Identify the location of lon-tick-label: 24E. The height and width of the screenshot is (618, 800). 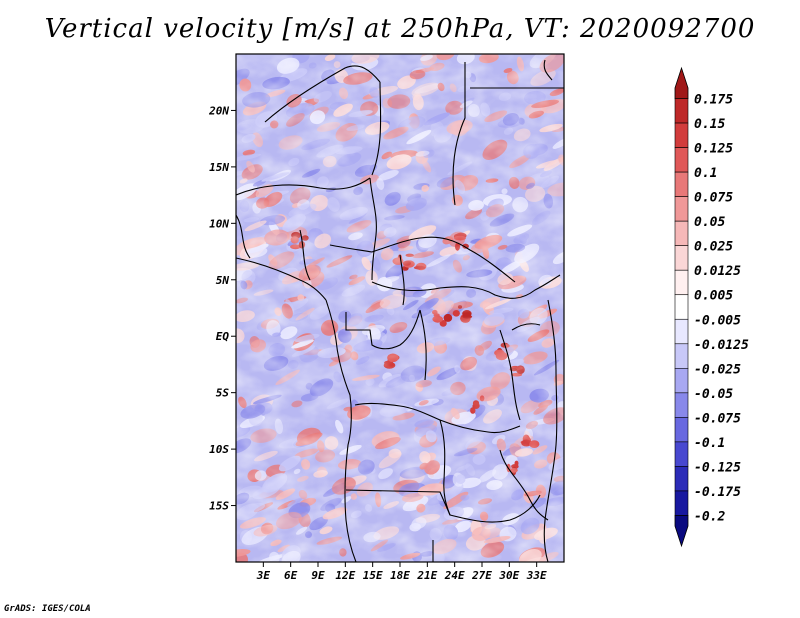
(454, 575).